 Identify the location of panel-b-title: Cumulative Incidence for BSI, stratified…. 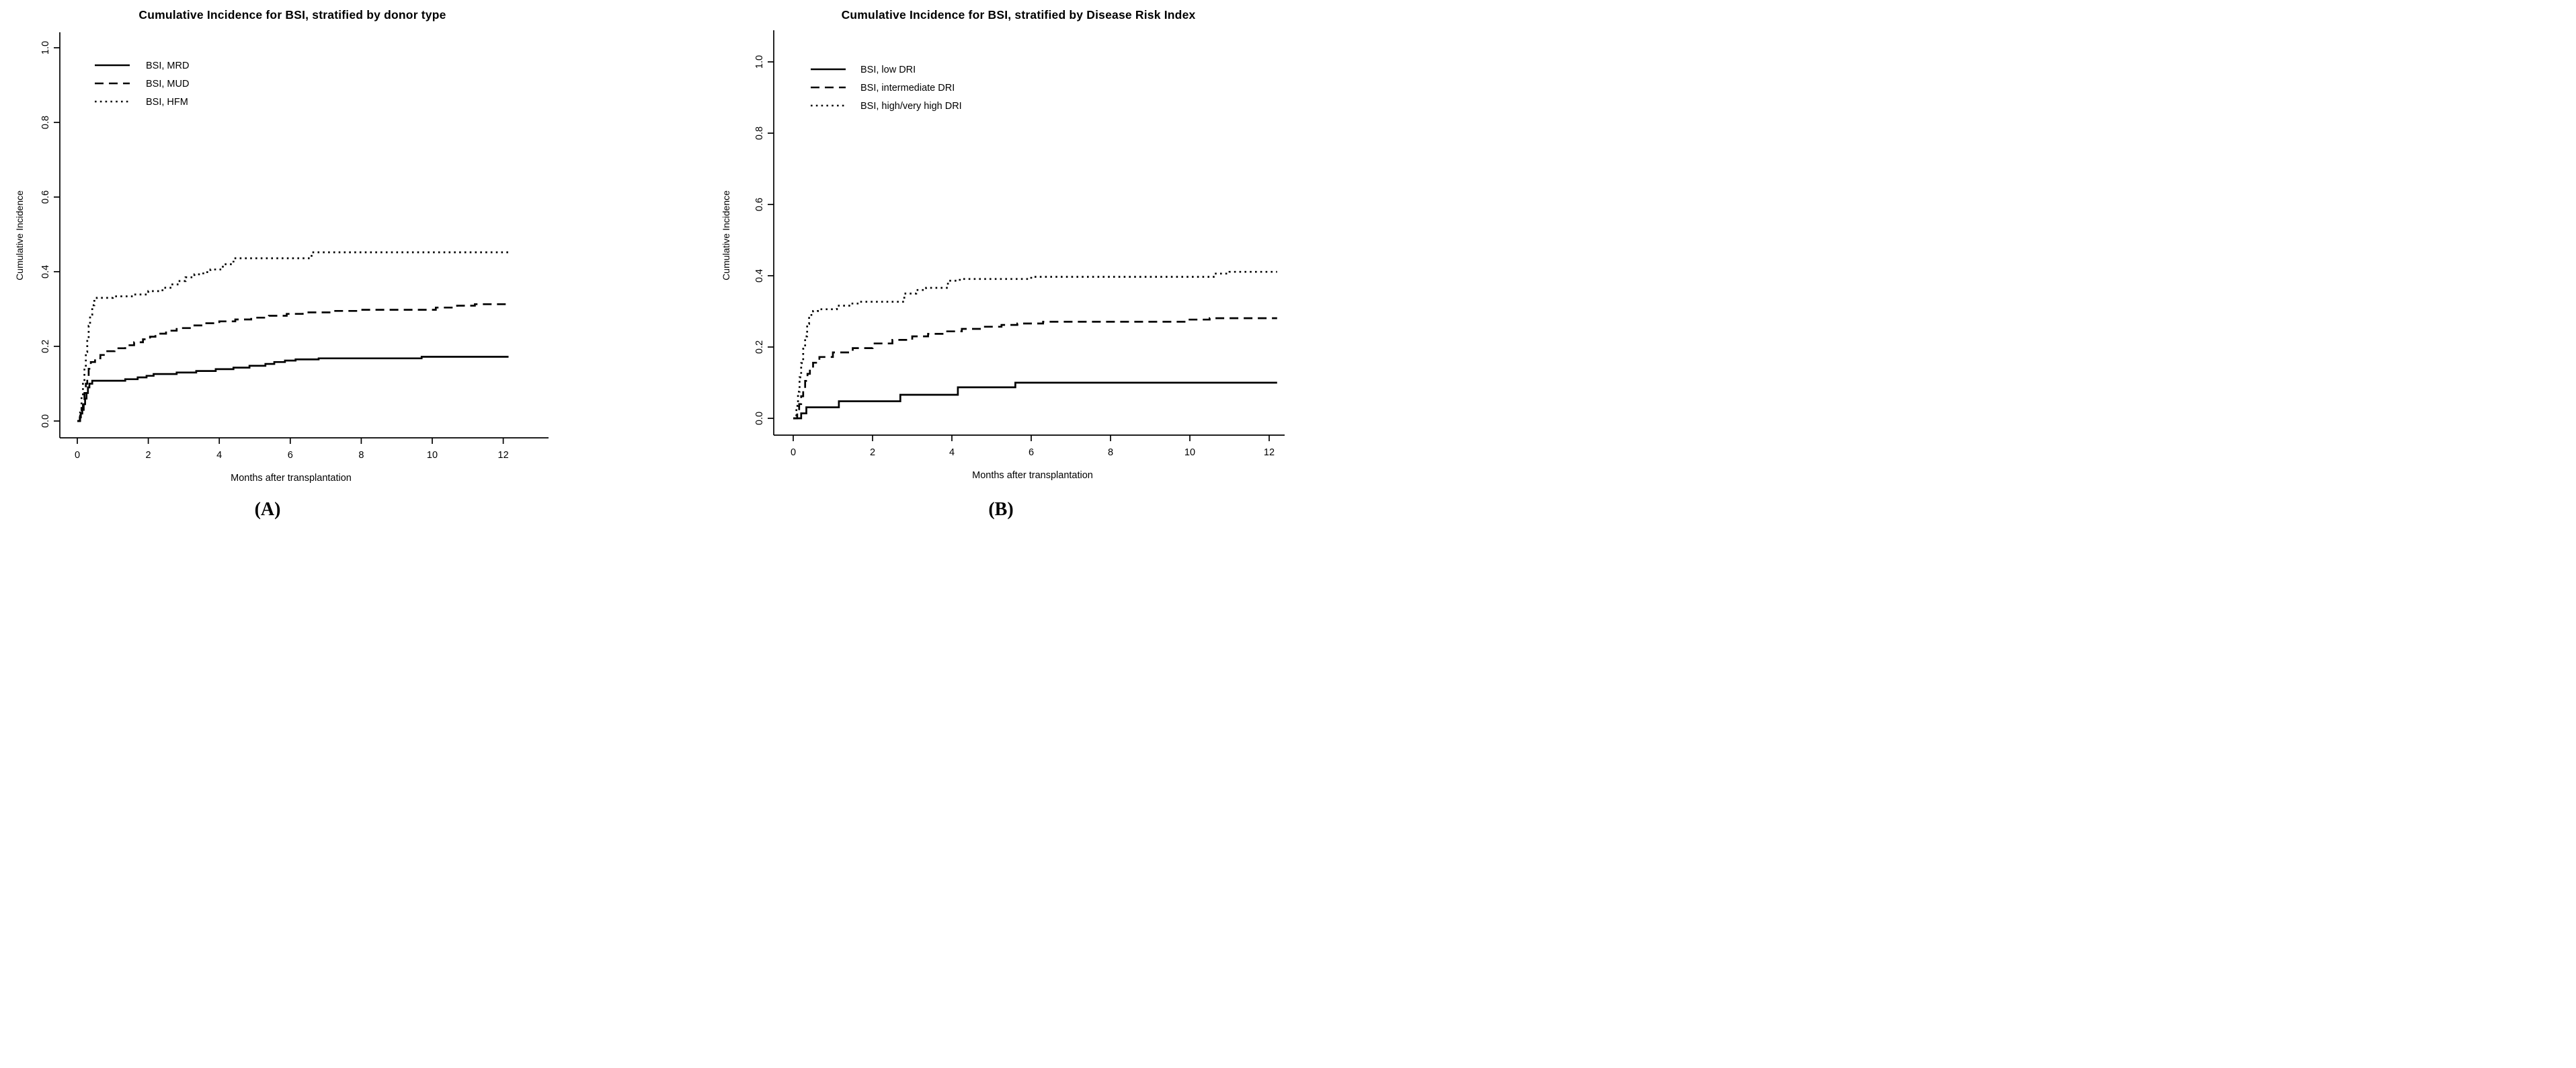
(1018, 15).